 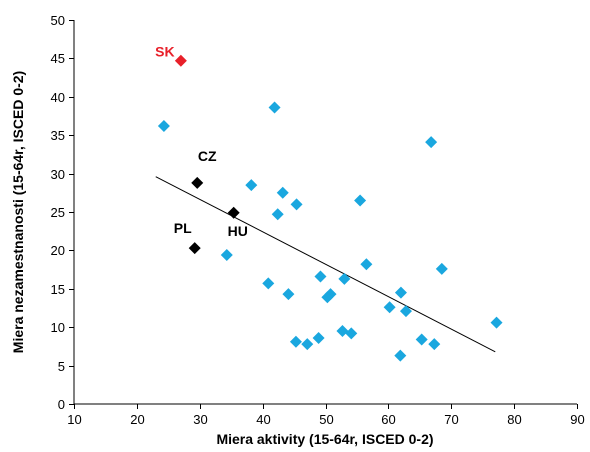 I want to click on y-tick-label: 45, so click(x=58, y=58).